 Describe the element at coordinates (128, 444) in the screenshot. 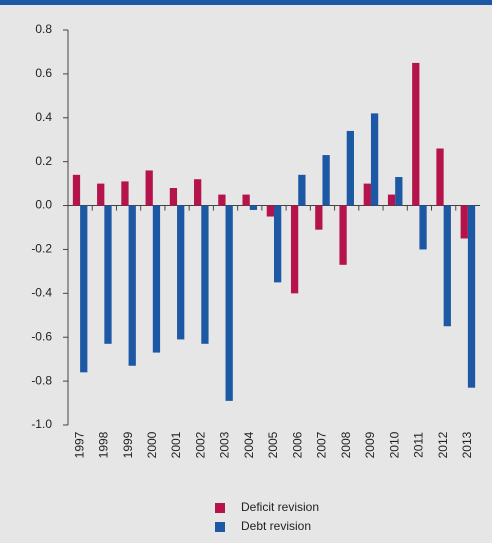

I see `x-tick-label: 1999` at that location.